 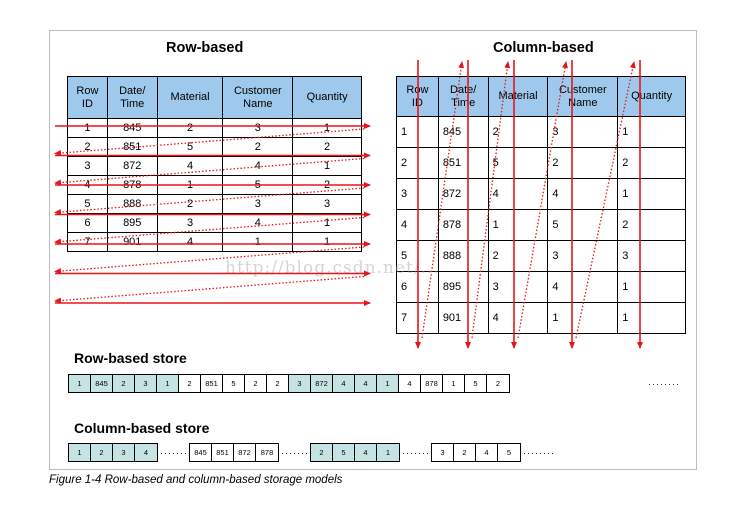 I want to click on table-cell: 845, so click(x=463, y=132).